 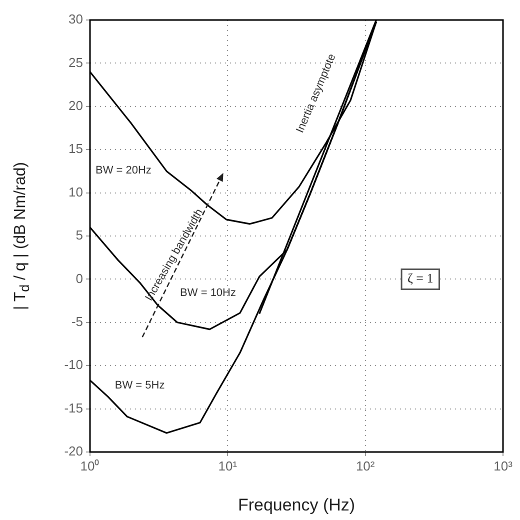 I want to click on x-tick-label: 10², so click(x=366, y=466).